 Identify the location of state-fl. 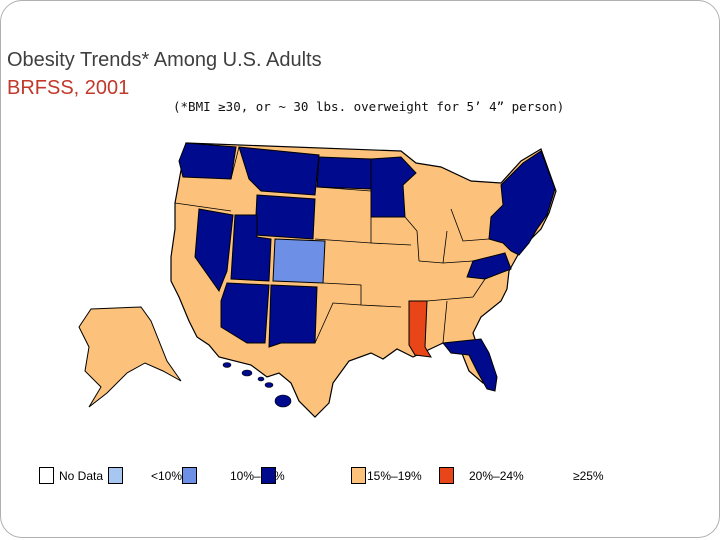
(470, 365).